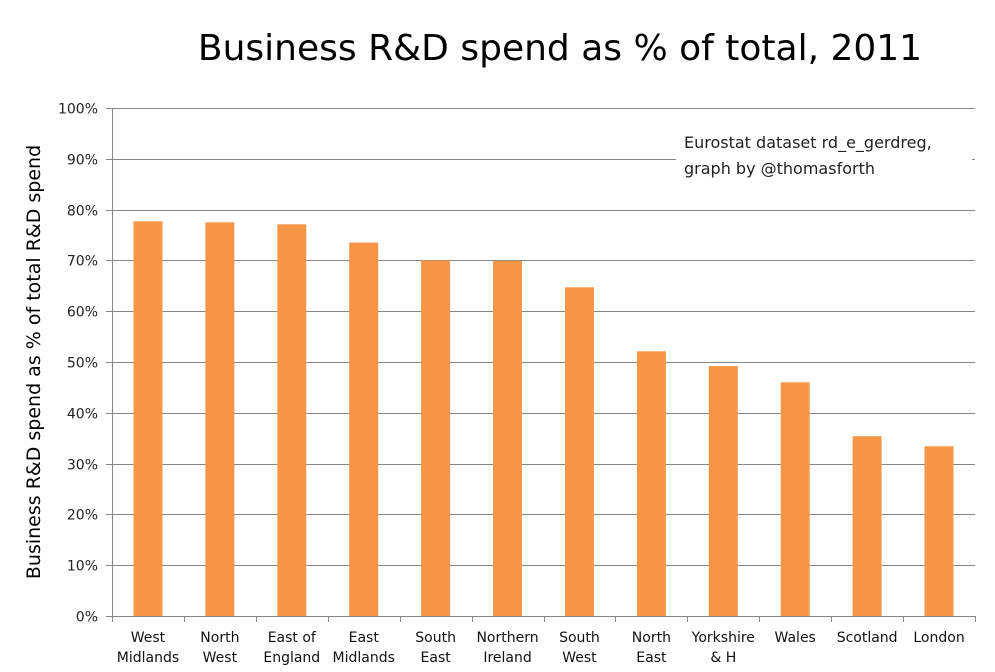 This screenshot has height=672, width=995. I want to click on y-tick-label: 0%, so click(87, 618).